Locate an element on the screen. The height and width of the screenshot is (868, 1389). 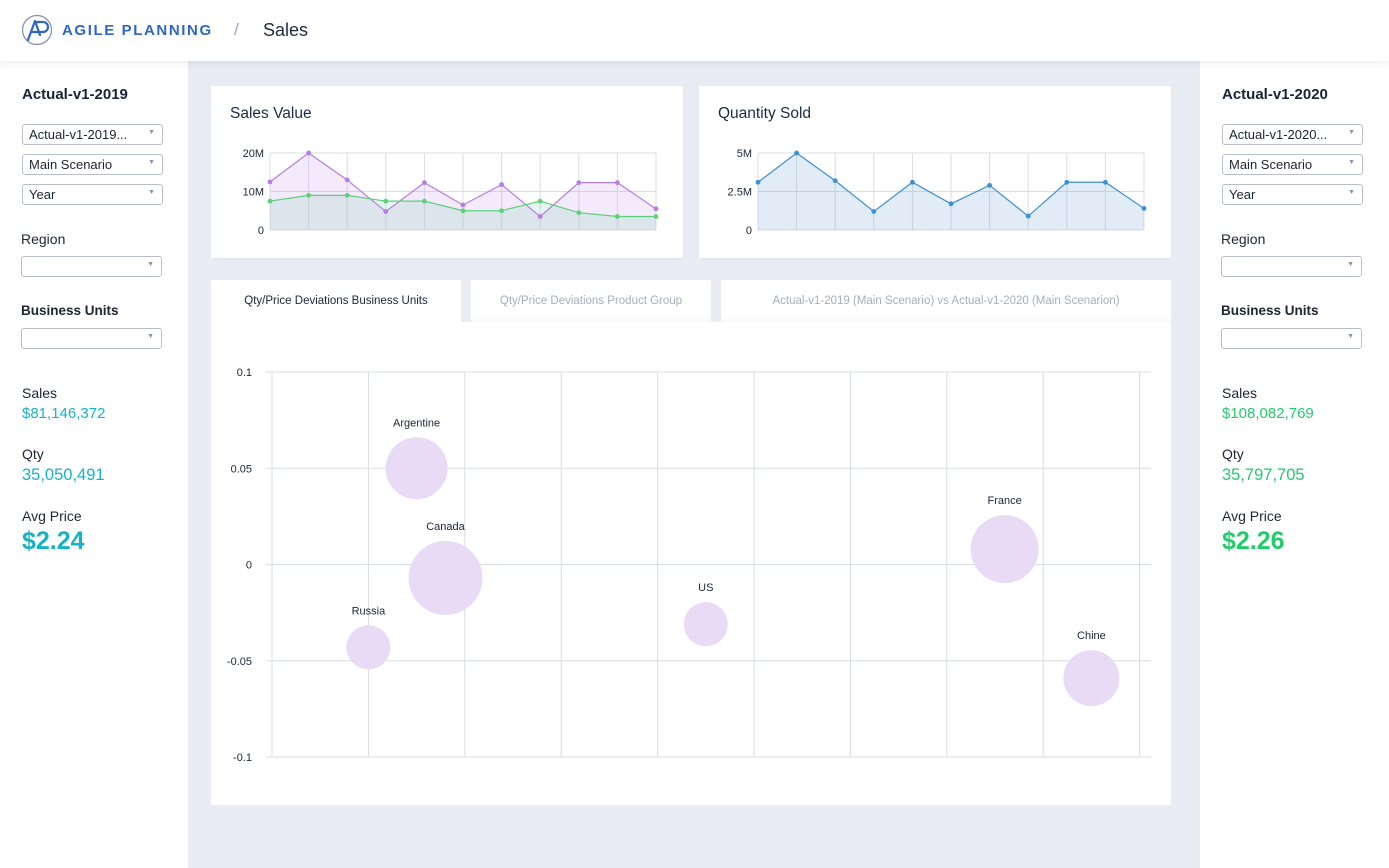
brand-name: AGILE PLANNING is located at coordinates (137, 30).